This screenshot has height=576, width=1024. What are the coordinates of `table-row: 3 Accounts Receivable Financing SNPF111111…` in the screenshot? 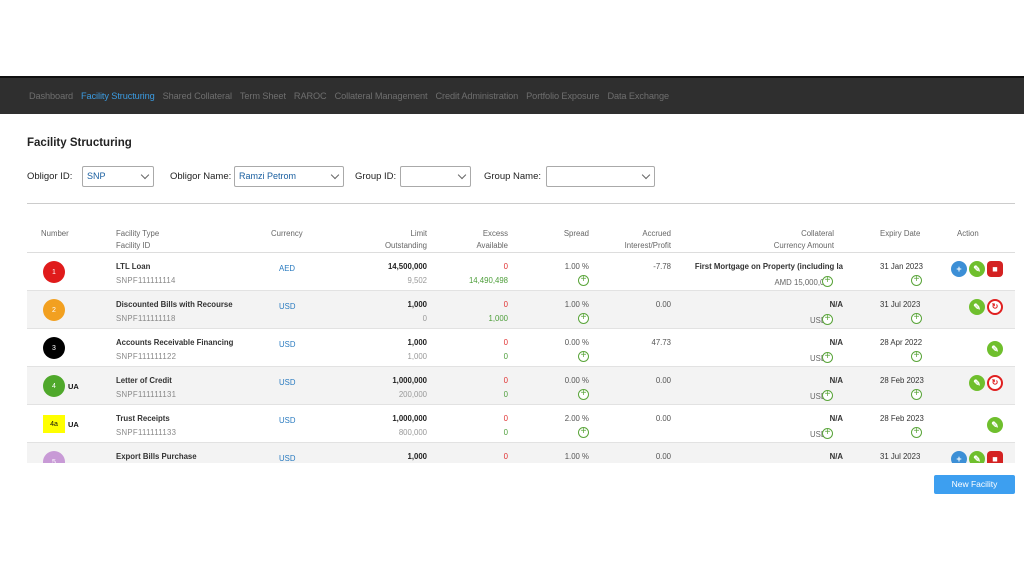 It's located at (521, 348).